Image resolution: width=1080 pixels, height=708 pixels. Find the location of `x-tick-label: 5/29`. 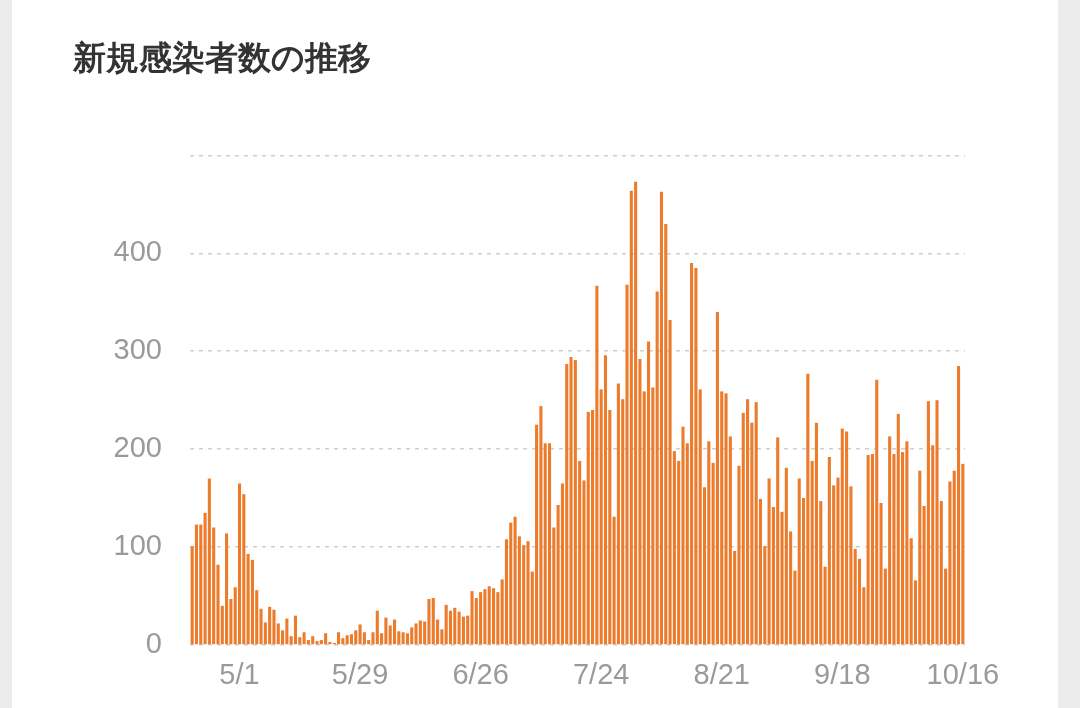

x-tick-label: 5/29 is located at coordinates (360, 674).